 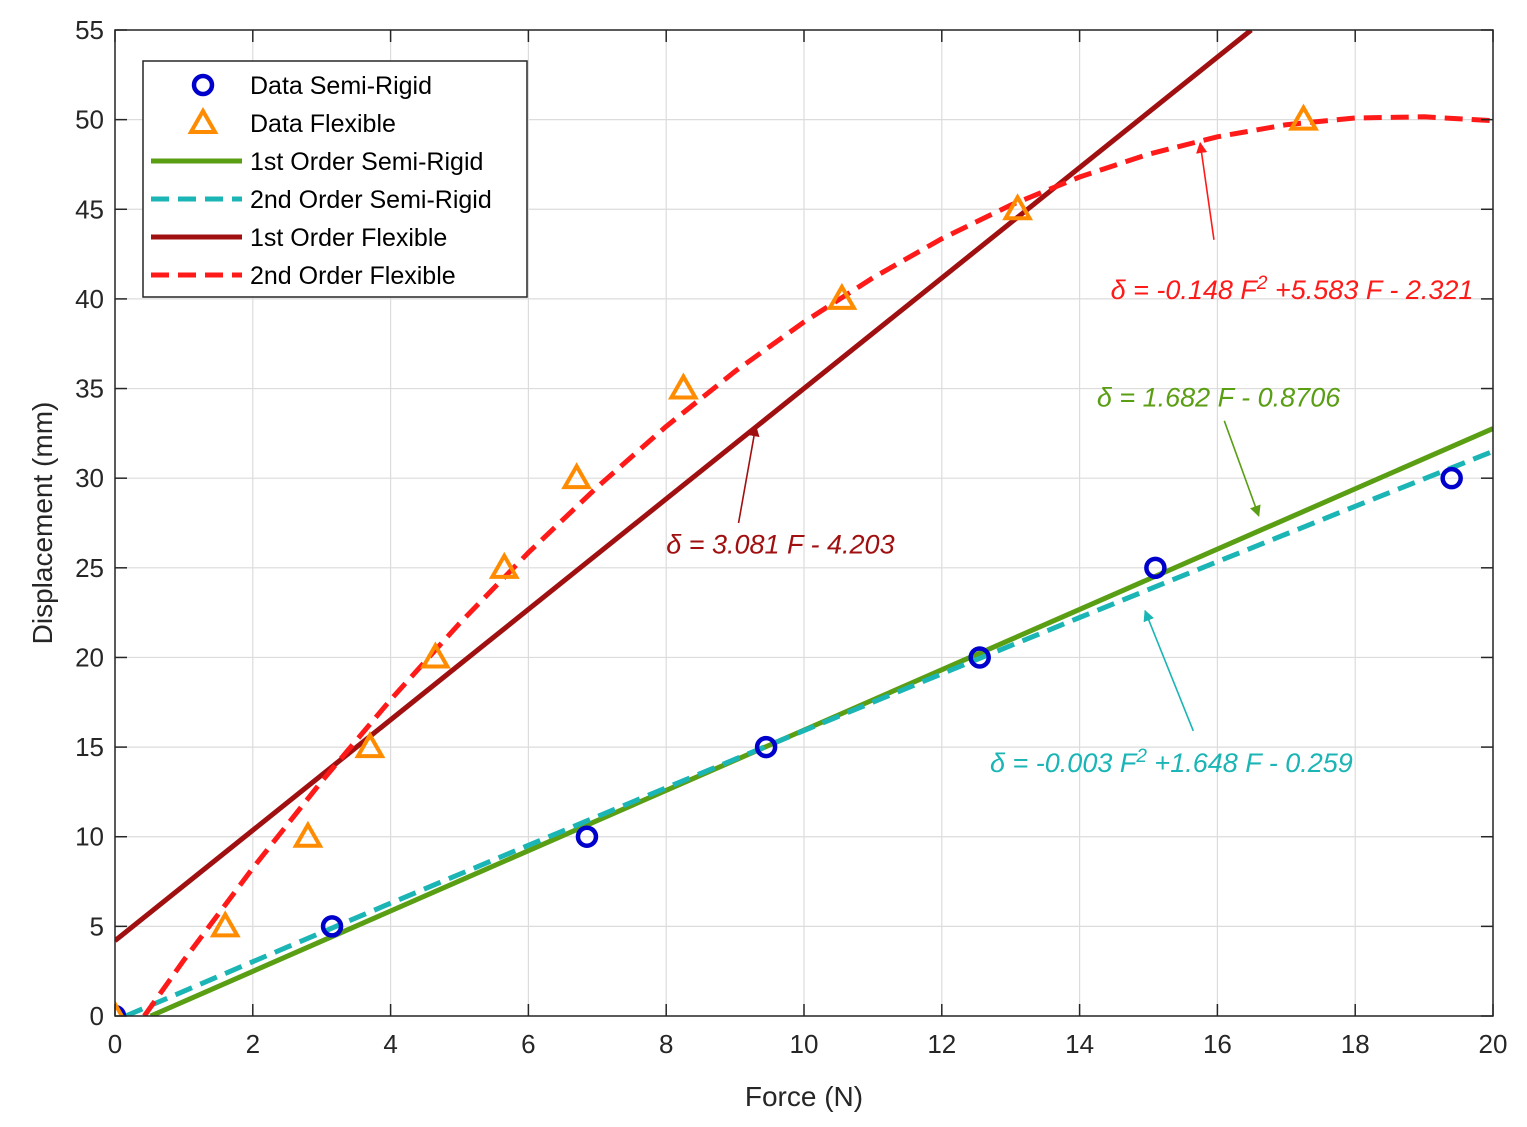 I want to click on annotation-label-rest: +1.648 F - 0.259, so click(x=1250, y=763).